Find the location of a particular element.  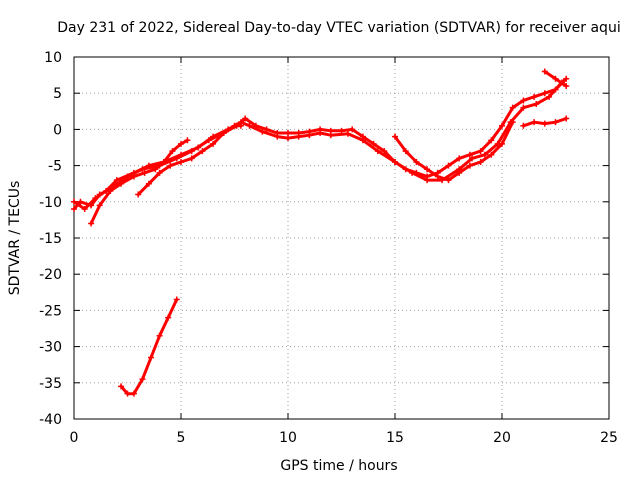

x-tick-label: 0 is located at coordinates (74, 438).